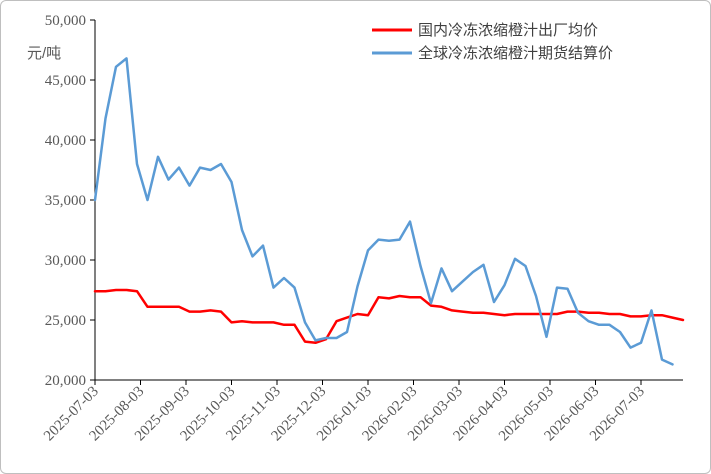 The width and height of the screenshot is (711, 474). What do you see at coordinates (65, 141) in the screenshot?
I see `y-tick-label: 40,000` at bounding box center [65, 141].